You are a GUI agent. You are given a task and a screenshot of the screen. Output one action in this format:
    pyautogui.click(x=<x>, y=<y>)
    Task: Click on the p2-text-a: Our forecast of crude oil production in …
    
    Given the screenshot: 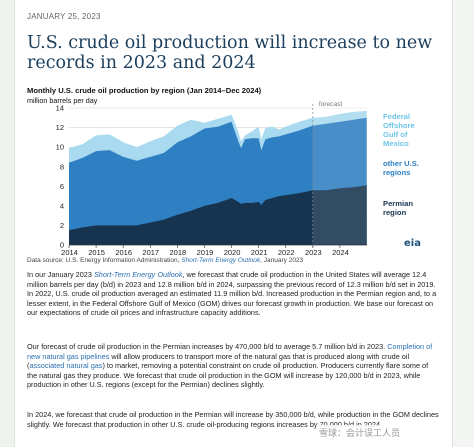 What is the action you would take?
    pyautogui.click(x=207, y=346)
    